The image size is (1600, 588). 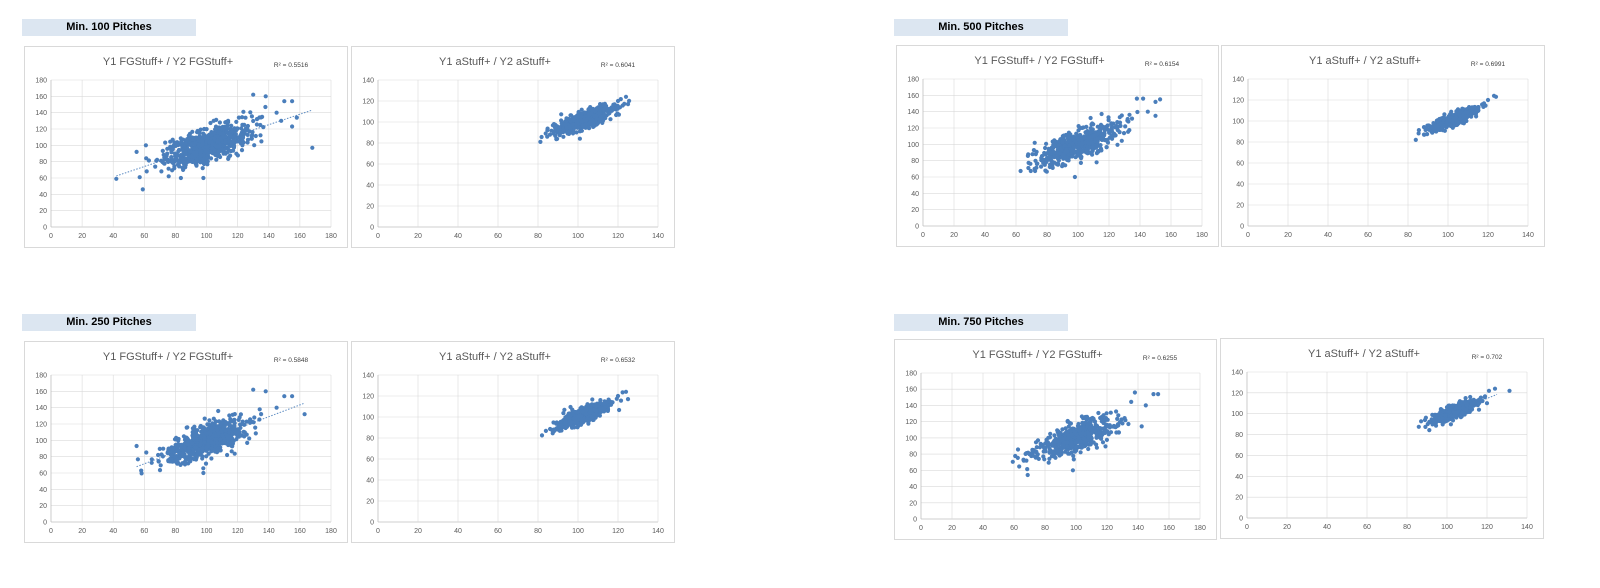 What do you see at coordinates (618, 65) in the screenshot?
I see `r-squared-label: R² = 0.6041` at bounding box center [618, 65].